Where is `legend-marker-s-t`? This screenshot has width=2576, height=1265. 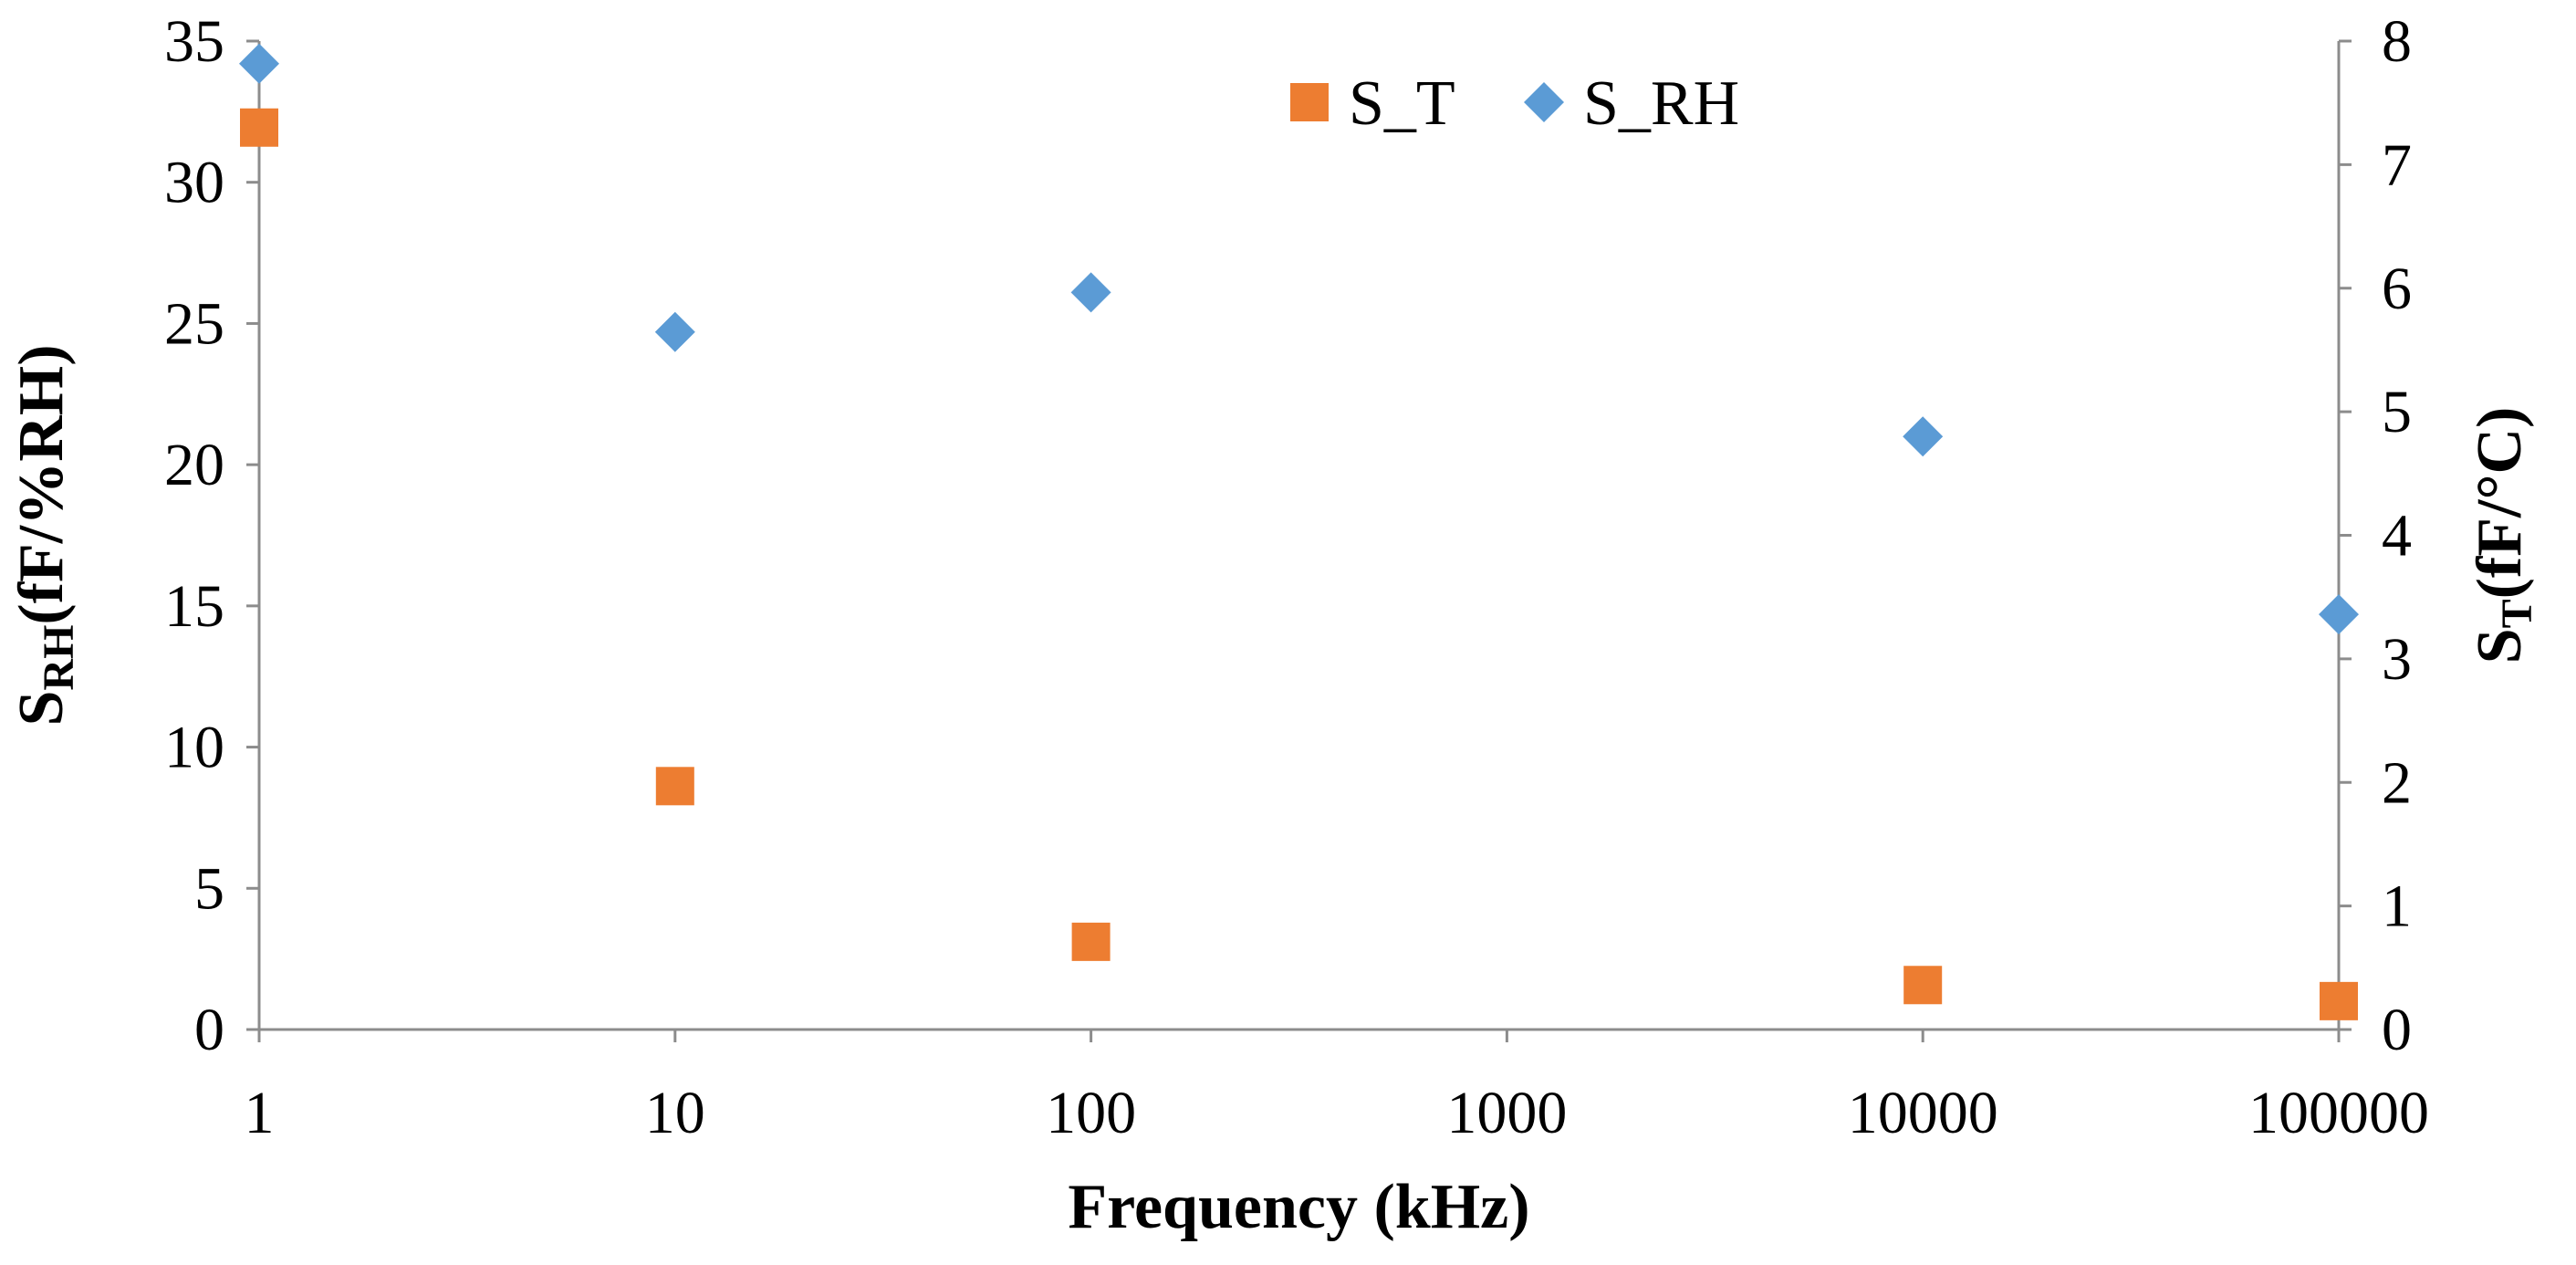
legend-marker-s-t is located at coordinates (1309, 102).